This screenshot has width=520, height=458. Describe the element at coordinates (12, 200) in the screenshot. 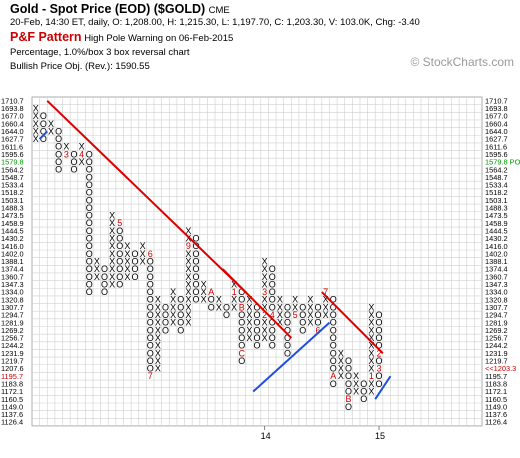

I see `price-label-left: 1503.1` at that location.